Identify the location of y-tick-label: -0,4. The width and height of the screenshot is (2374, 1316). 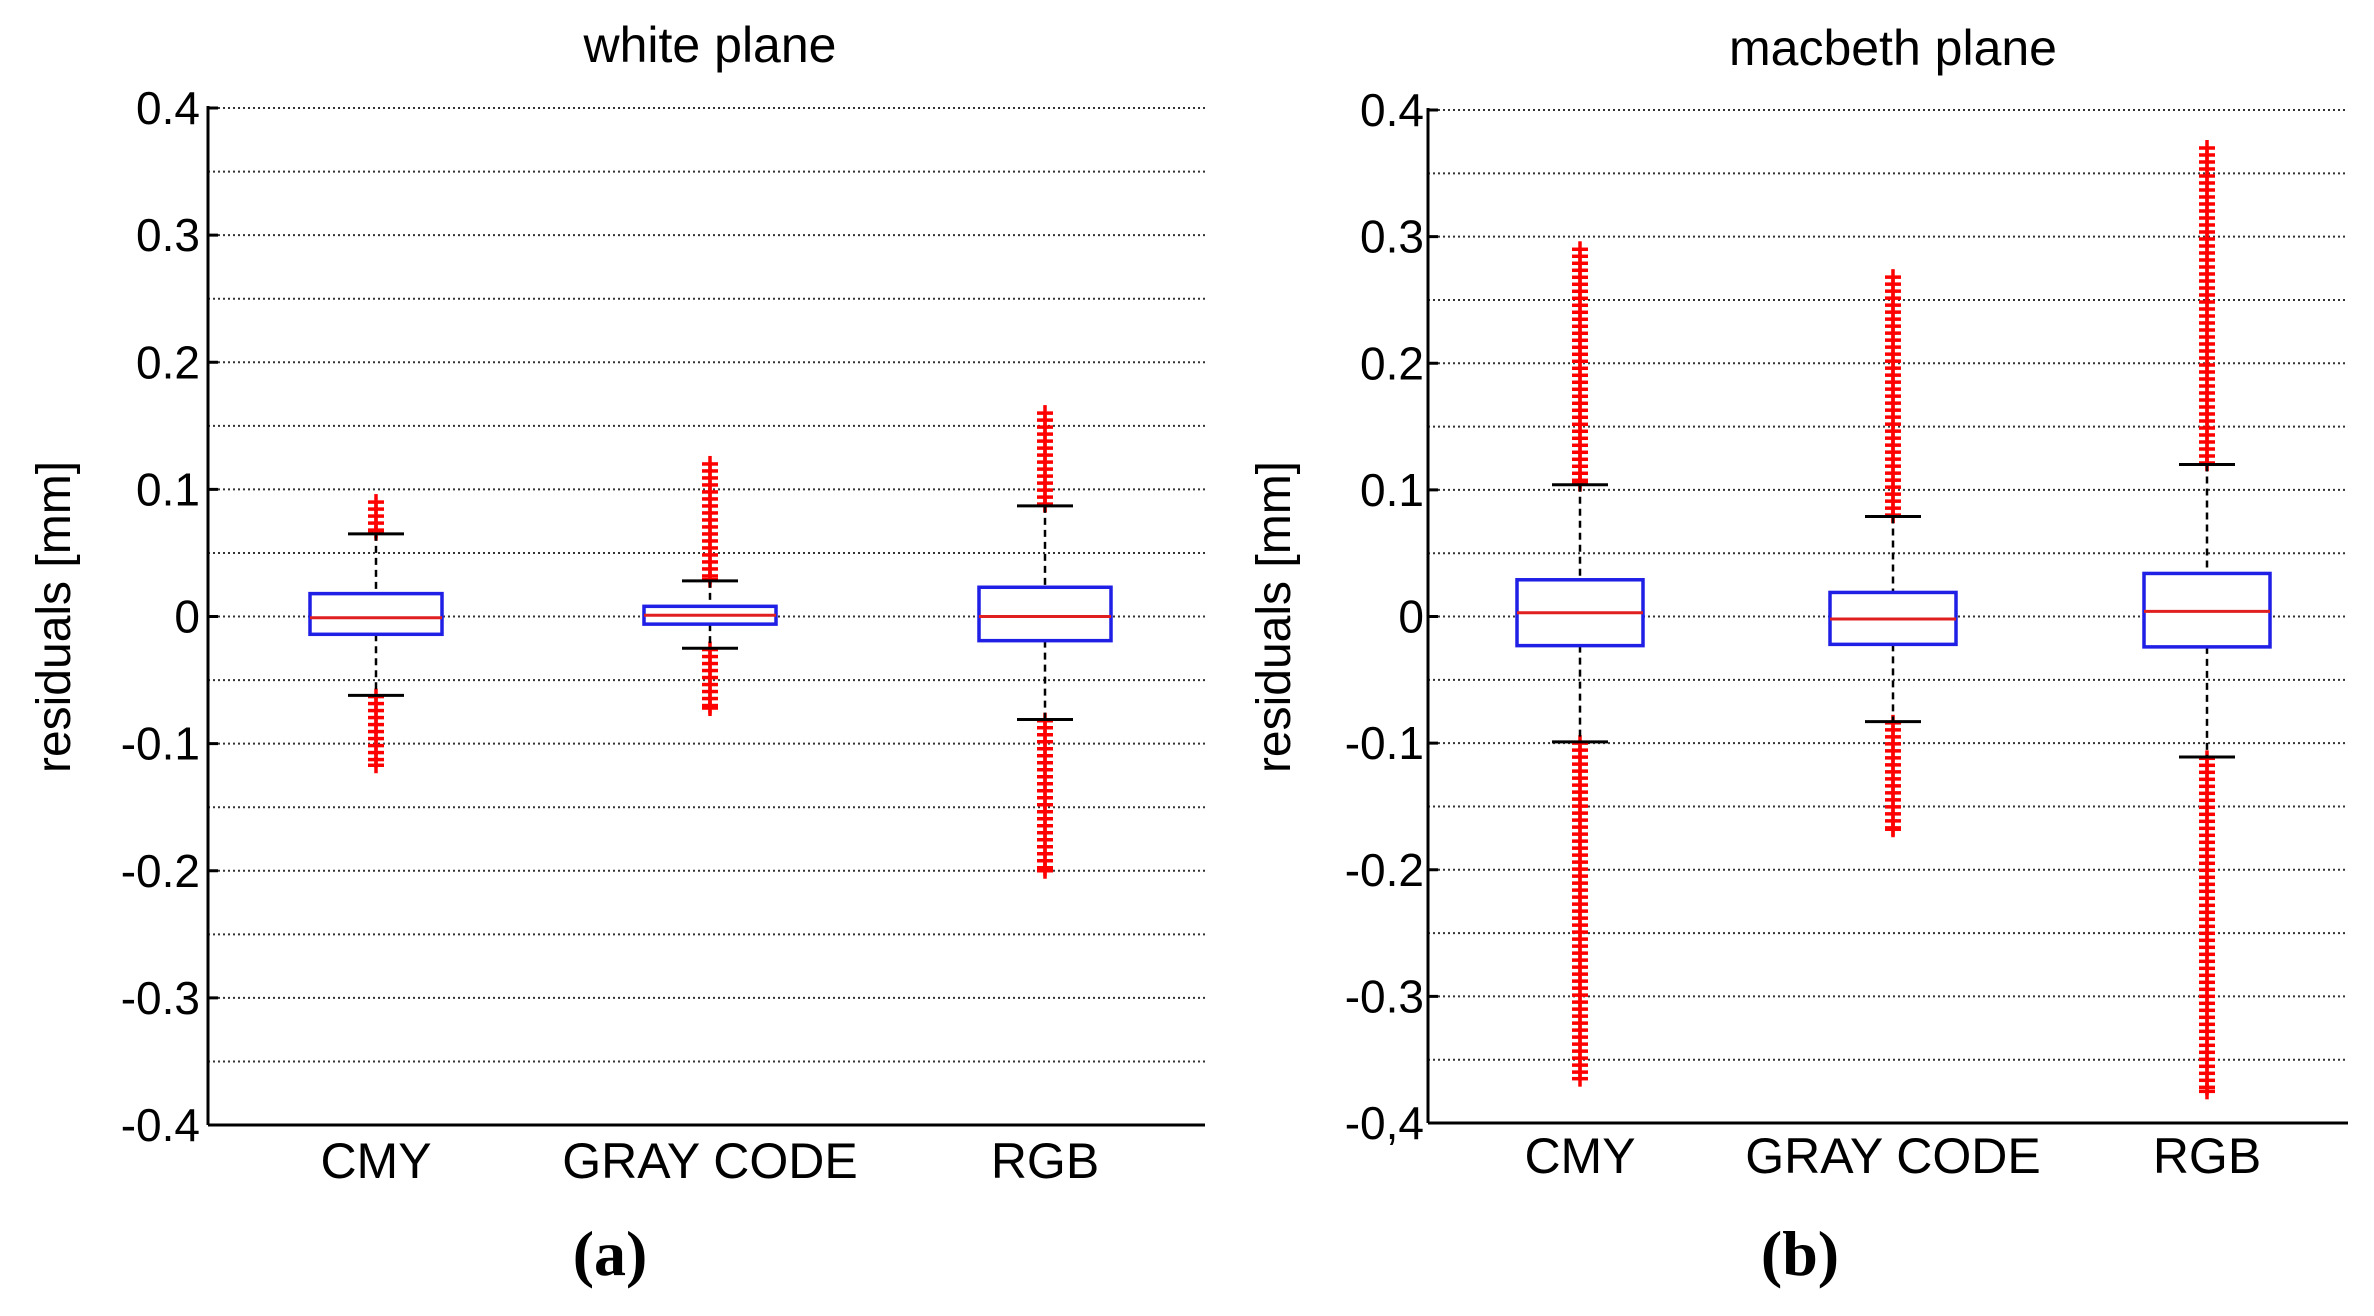
(1384, 1123).